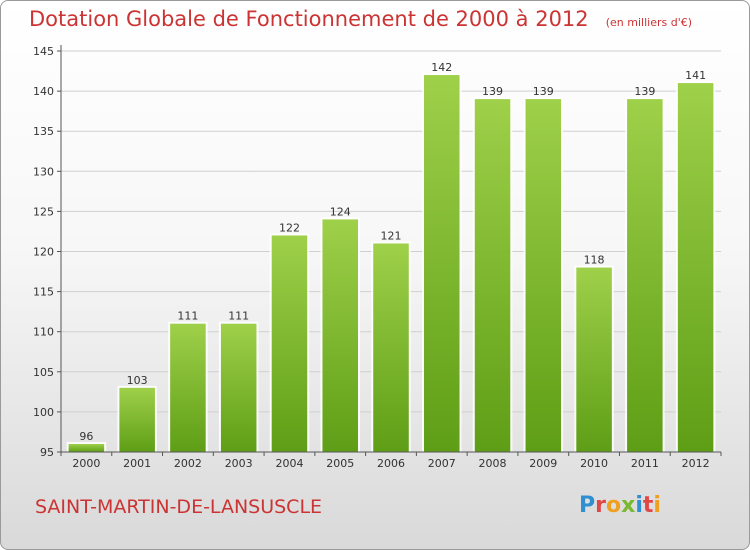 The width and height of the screenshot is (750, 550). What do you see at coordinates (613, 505) in the screenshot?
I see `logo-letter: o` at bounding box center [613, 505].